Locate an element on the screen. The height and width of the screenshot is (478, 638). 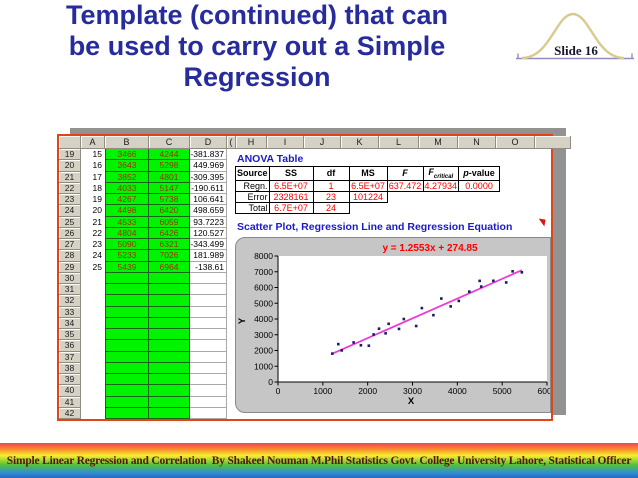
cell: 5439 is located at coordinates (127, 267).